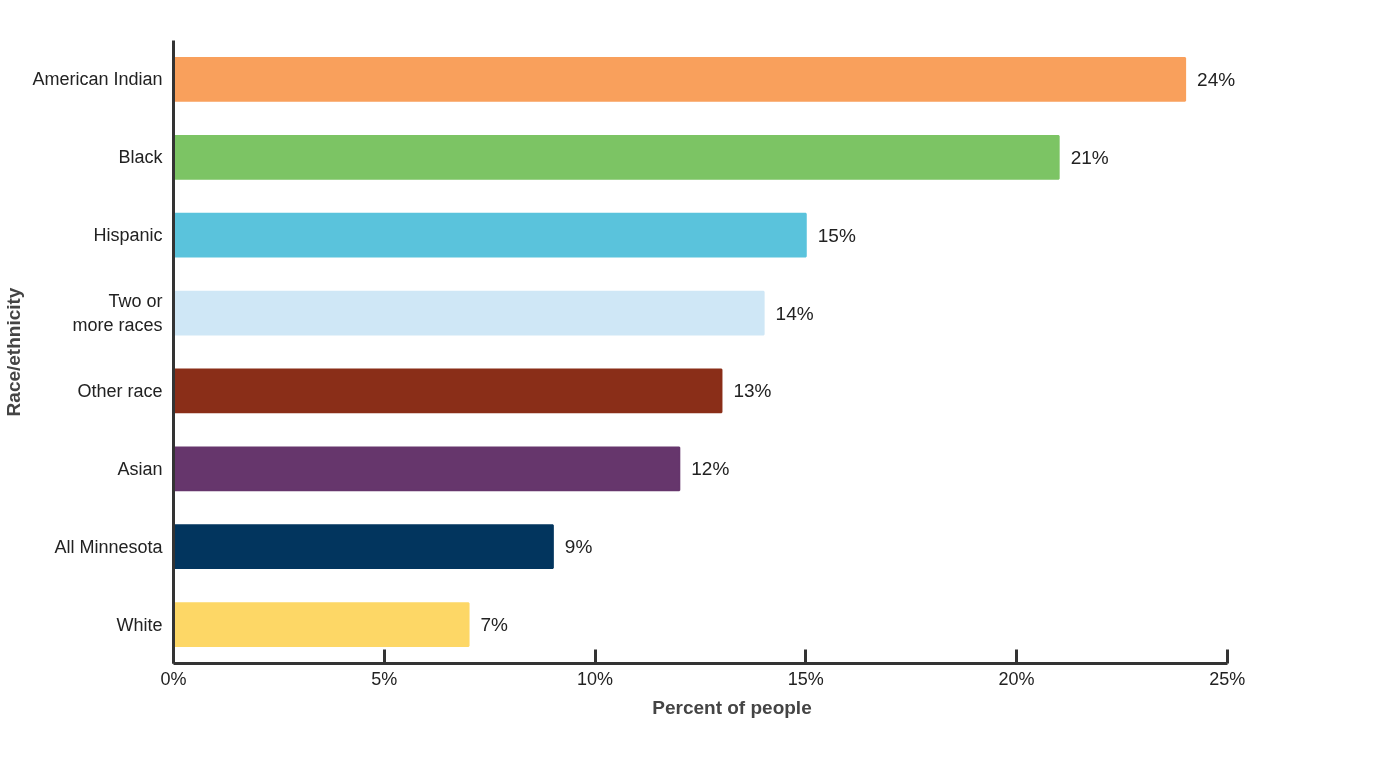  What do you see at coordinates (140, 468) in the screenshot?
I see `y-tick-label: Asian` at bounding box center [140, 468].